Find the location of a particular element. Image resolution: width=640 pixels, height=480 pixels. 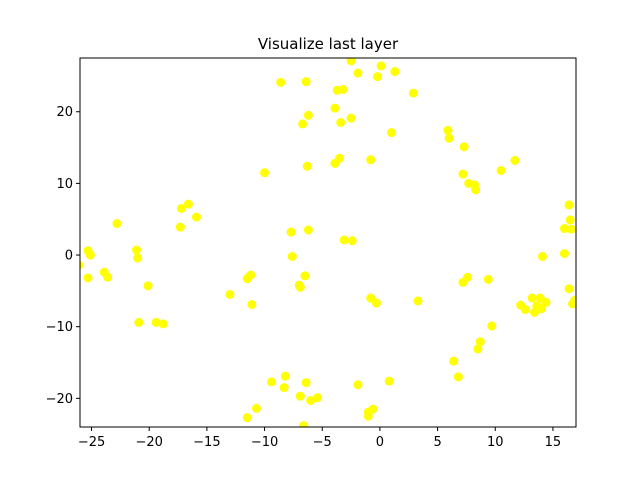

y-tick-label: 10 is located at coordinates (64, 184).